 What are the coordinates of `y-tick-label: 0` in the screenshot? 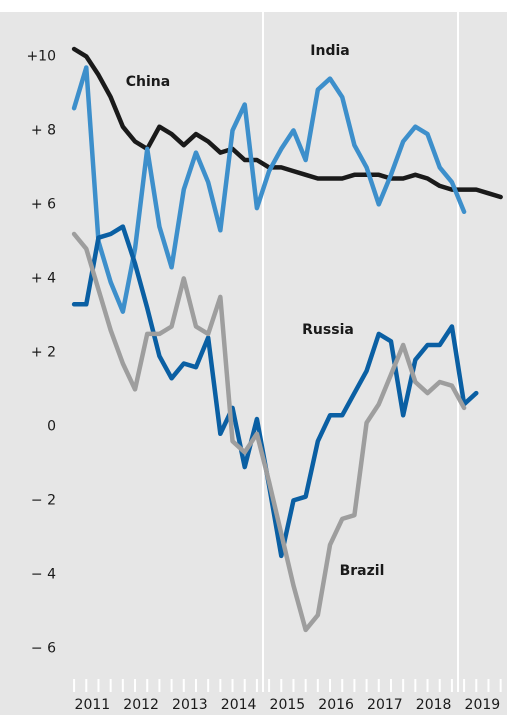 It's located at (51, 426).